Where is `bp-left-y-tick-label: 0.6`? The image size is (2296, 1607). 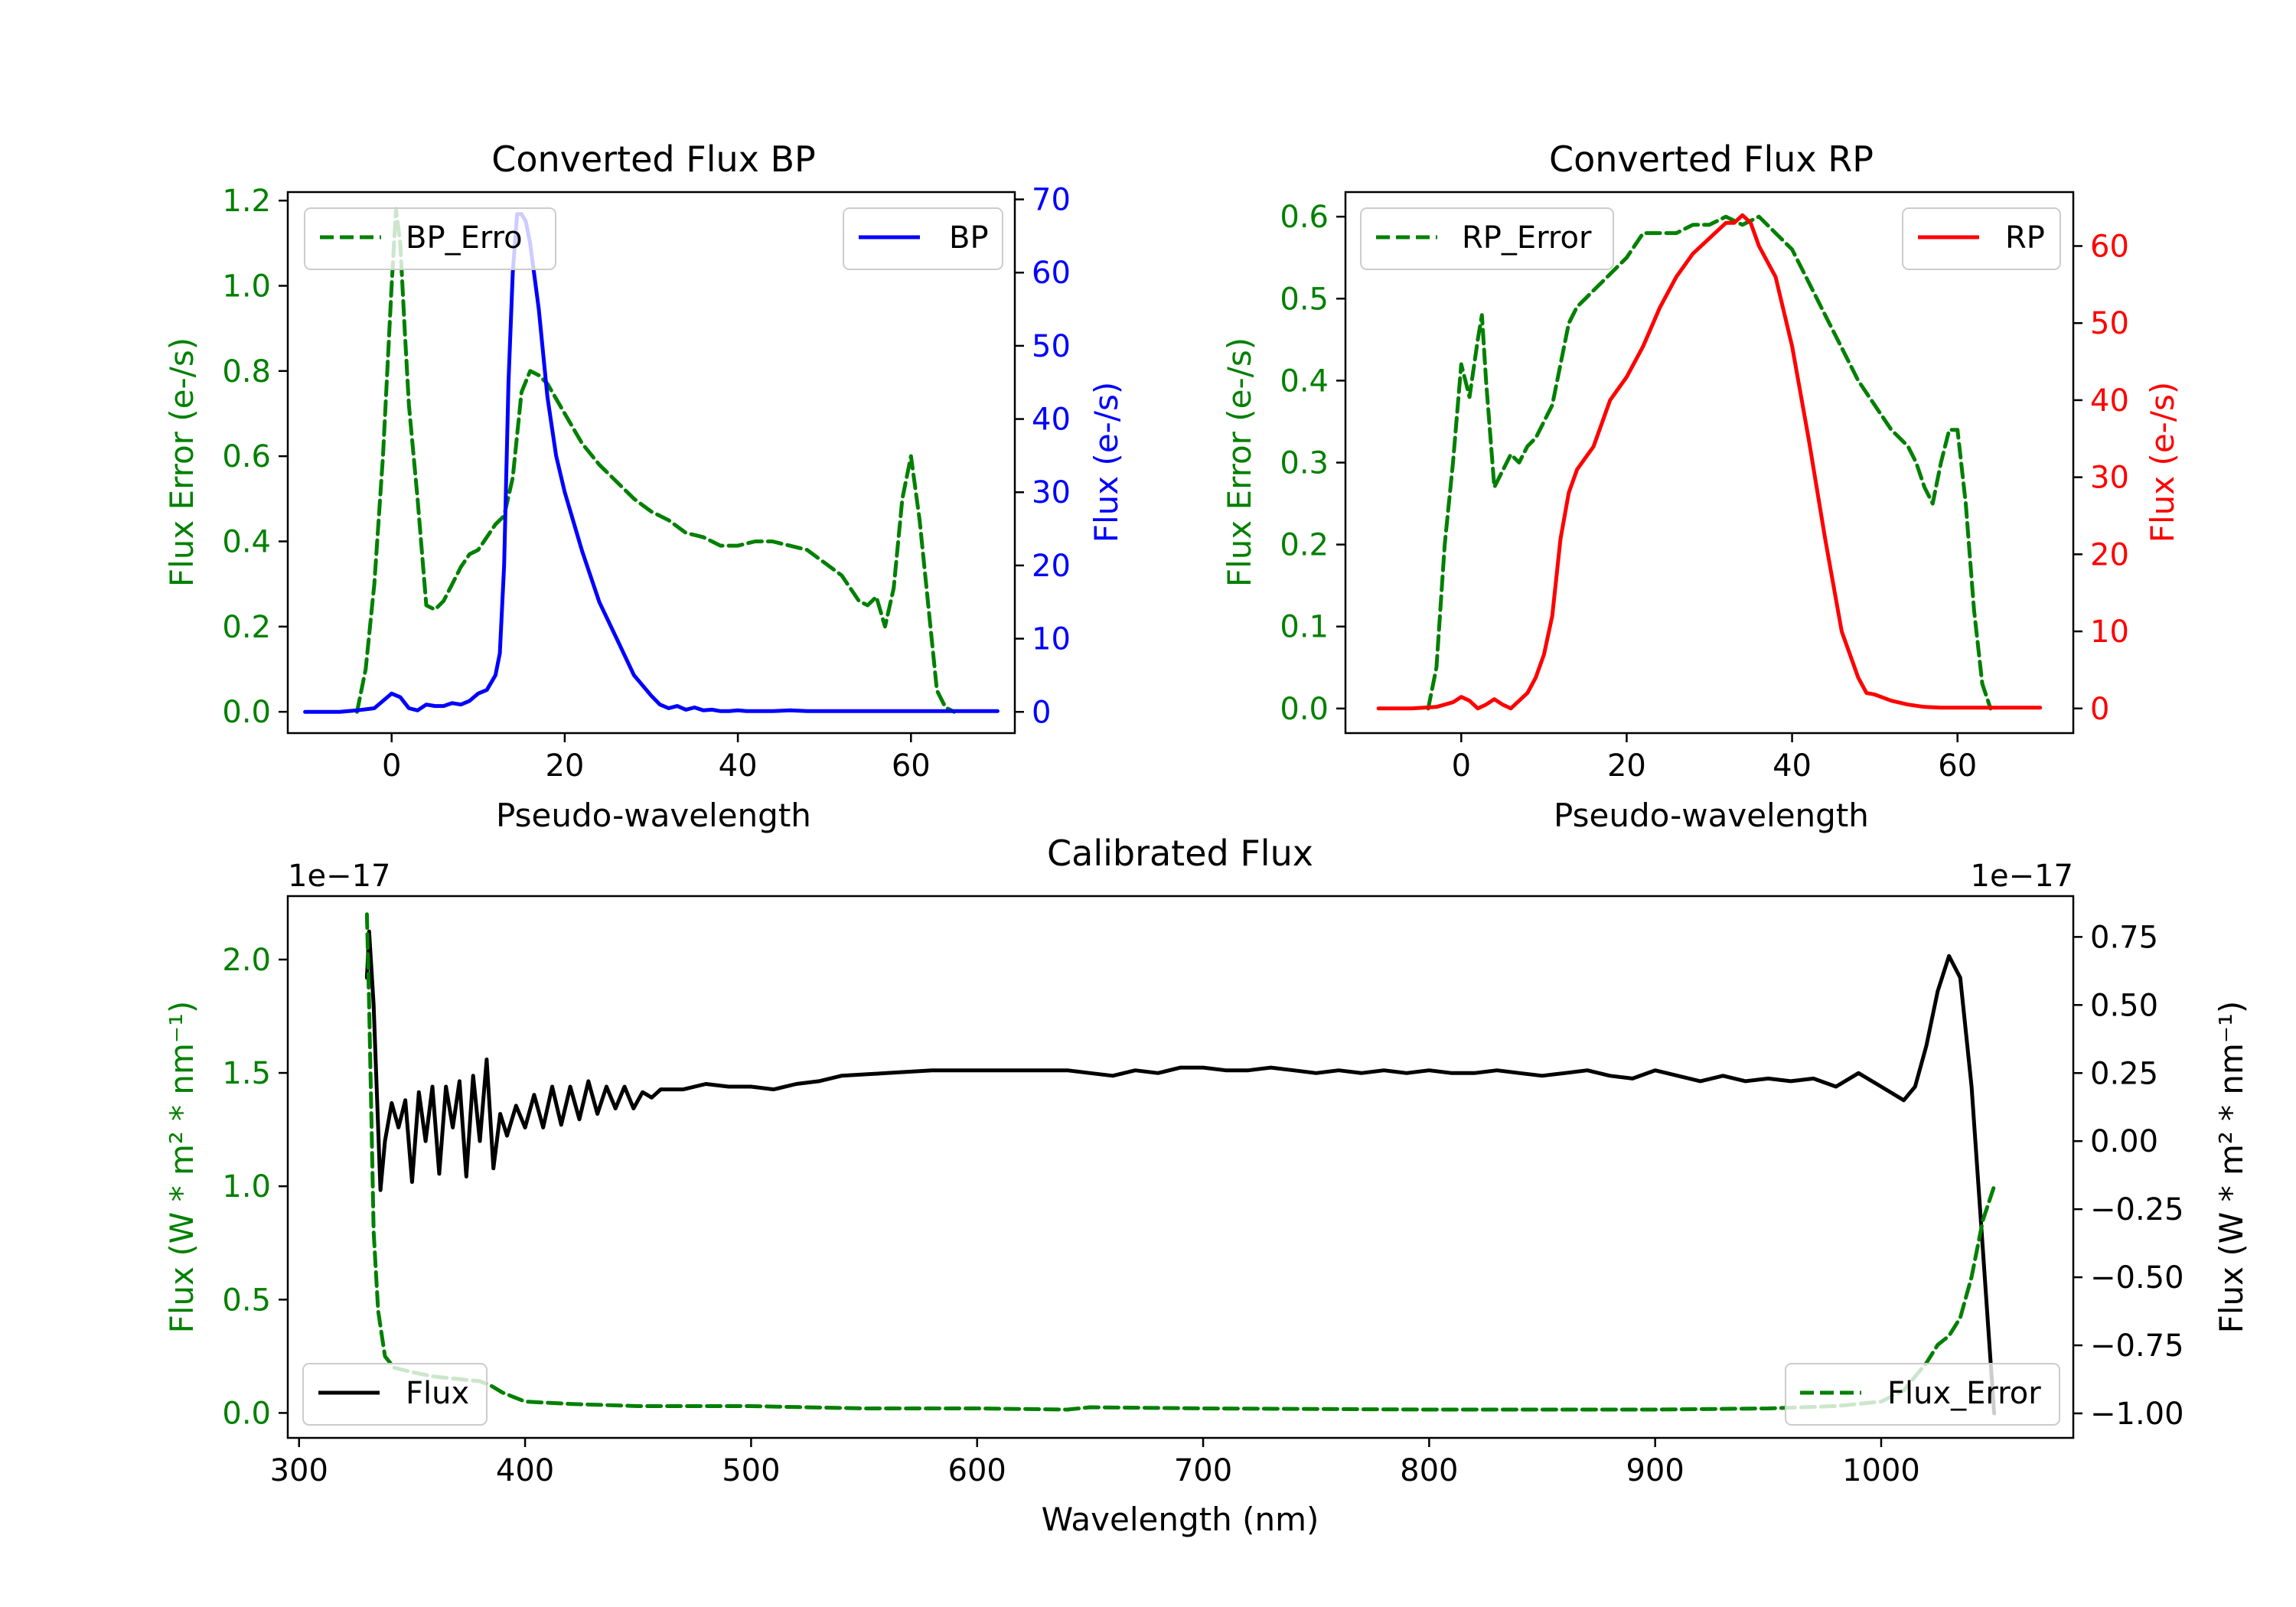
bp-left-y-tick-label: 0.6 is located at coordinates (246, 457).